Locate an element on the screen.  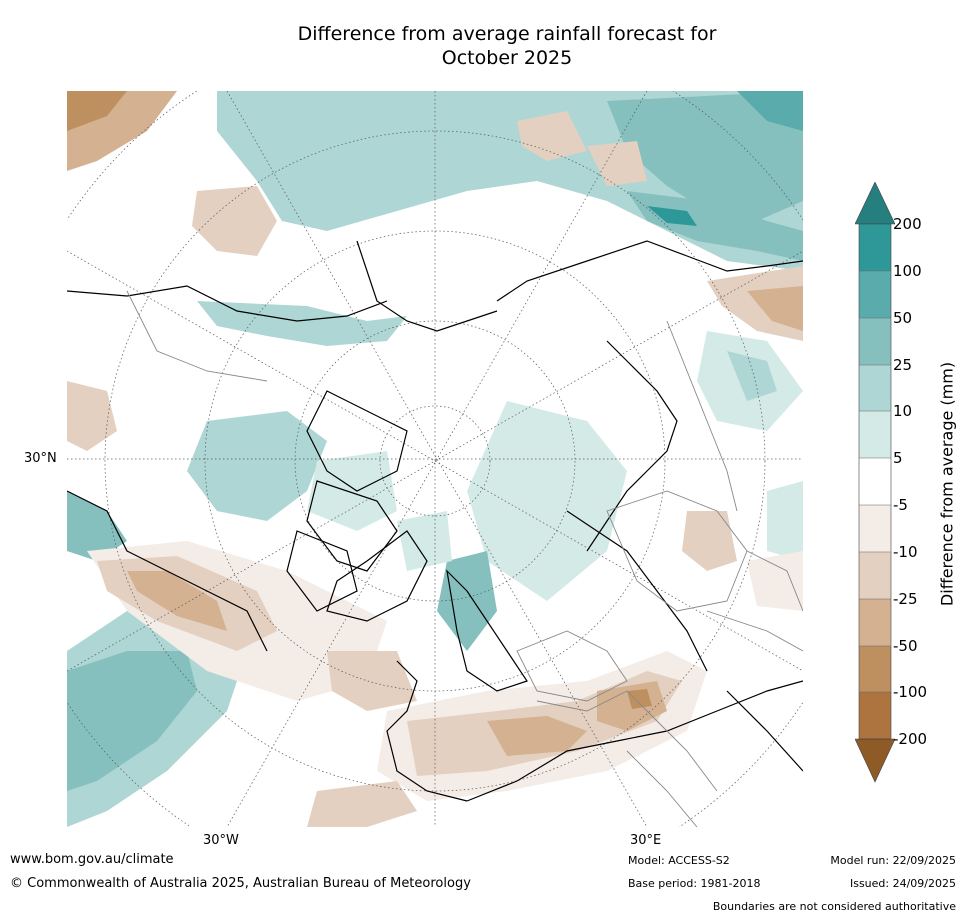
colorbar-band-neg100-neg200 is located at coordinates (875, 715).